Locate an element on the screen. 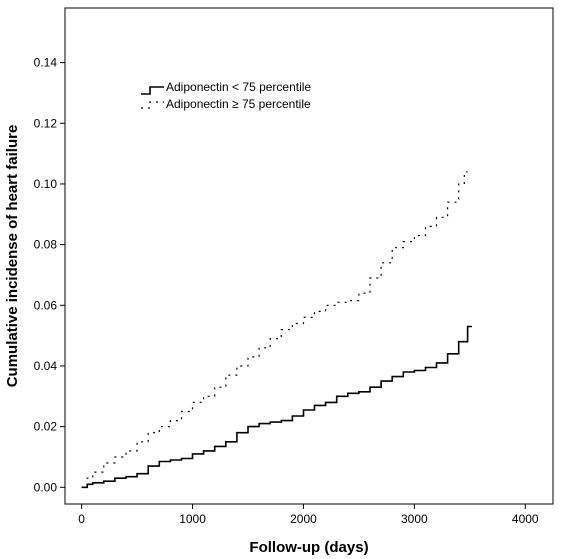  y-axis-ticks: 0.00 0.02 0.04 0.06 0.08 0.10 0.12 0.14 is located at coordinates (49, 275).